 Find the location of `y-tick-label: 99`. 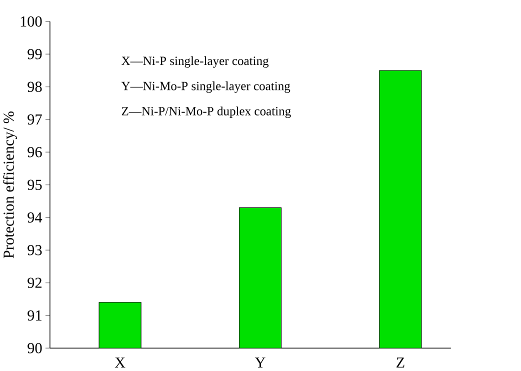

y-tick-label: 99 is located at coordinates (35, 54).